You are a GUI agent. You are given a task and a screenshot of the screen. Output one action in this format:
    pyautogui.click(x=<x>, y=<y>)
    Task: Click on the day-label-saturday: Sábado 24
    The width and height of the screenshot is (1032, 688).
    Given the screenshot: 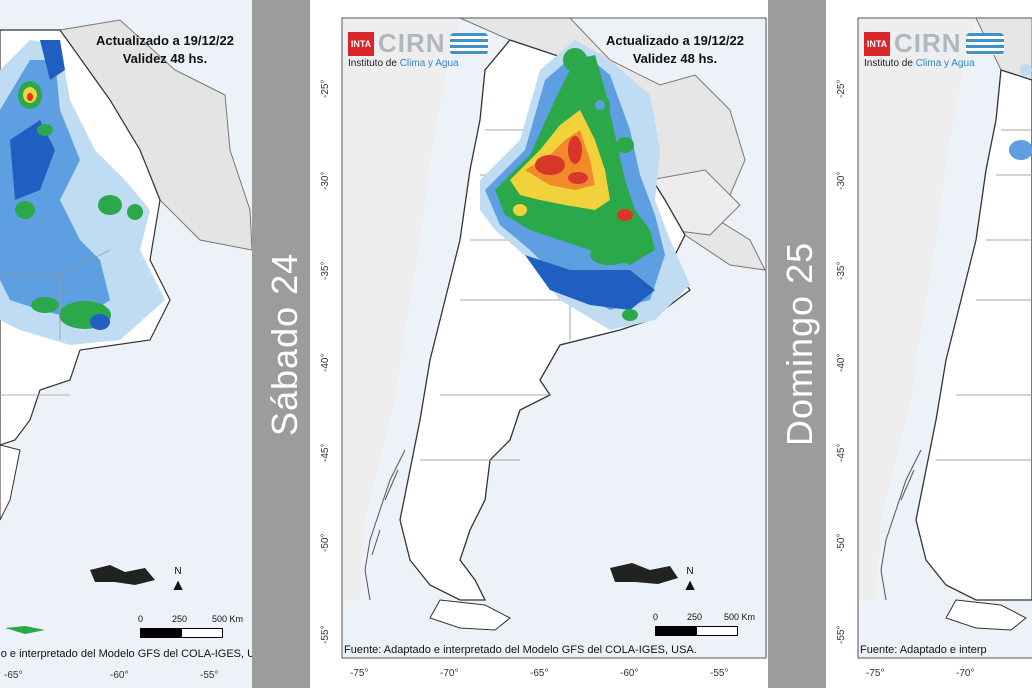 What is the action you would take?
    pyautogui.click(x=284, y=344)
    